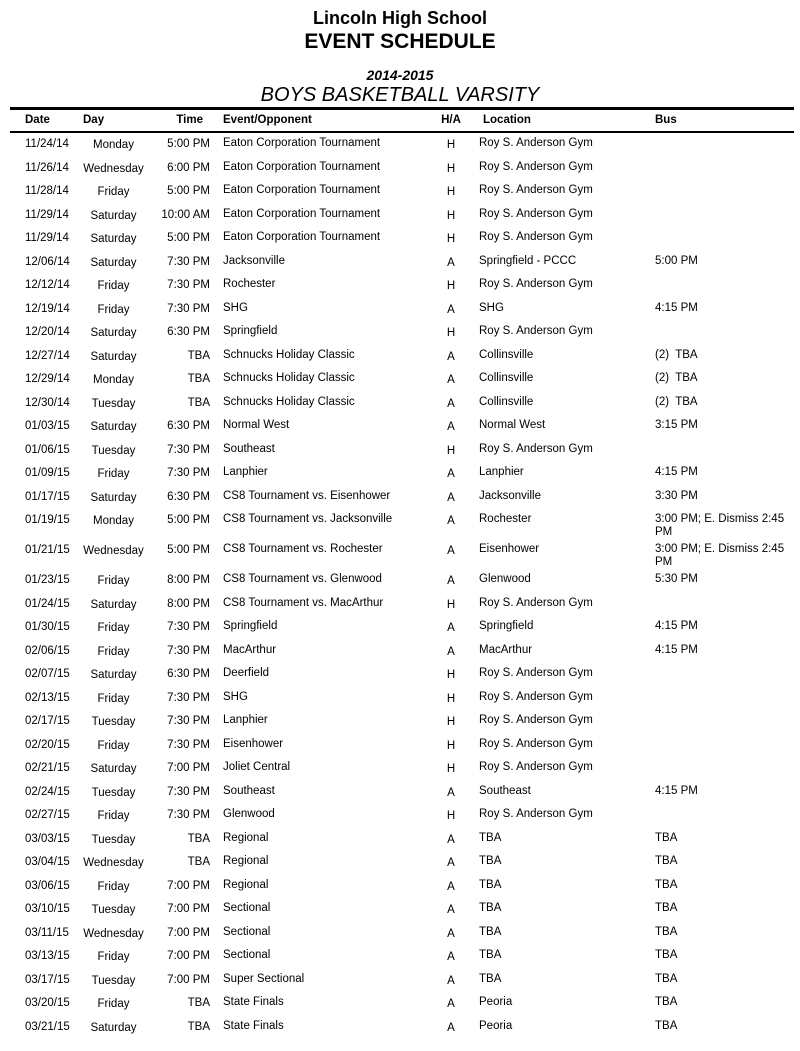 The width and height of the screenshot is (800, 1051). What do you see at coordinates (250, 649) in the screenshot?
I see `cell-event-opponent: MacArthur` at bounding box center [250, 649].